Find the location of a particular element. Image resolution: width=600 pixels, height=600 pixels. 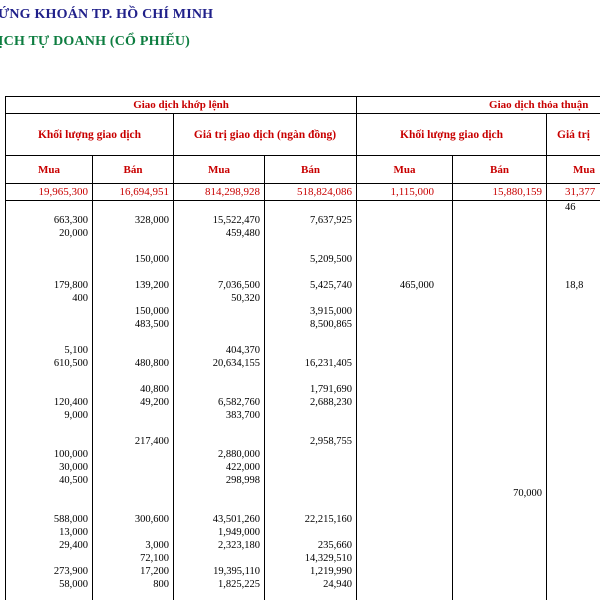

total-putthrough-sell-volume: 15,880,159 is located at coordinates (500, 192).